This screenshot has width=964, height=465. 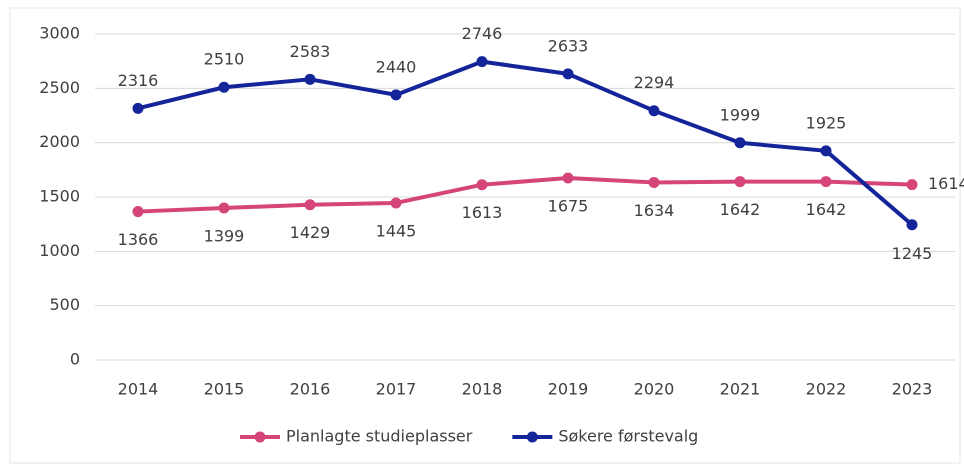 I want to click on data-label: 2510, so click(x=224, y=59).